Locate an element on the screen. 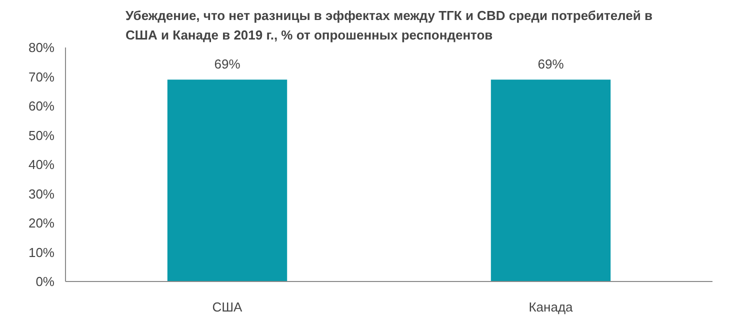  x-tick-label: США is located at coordinates (227, 307).